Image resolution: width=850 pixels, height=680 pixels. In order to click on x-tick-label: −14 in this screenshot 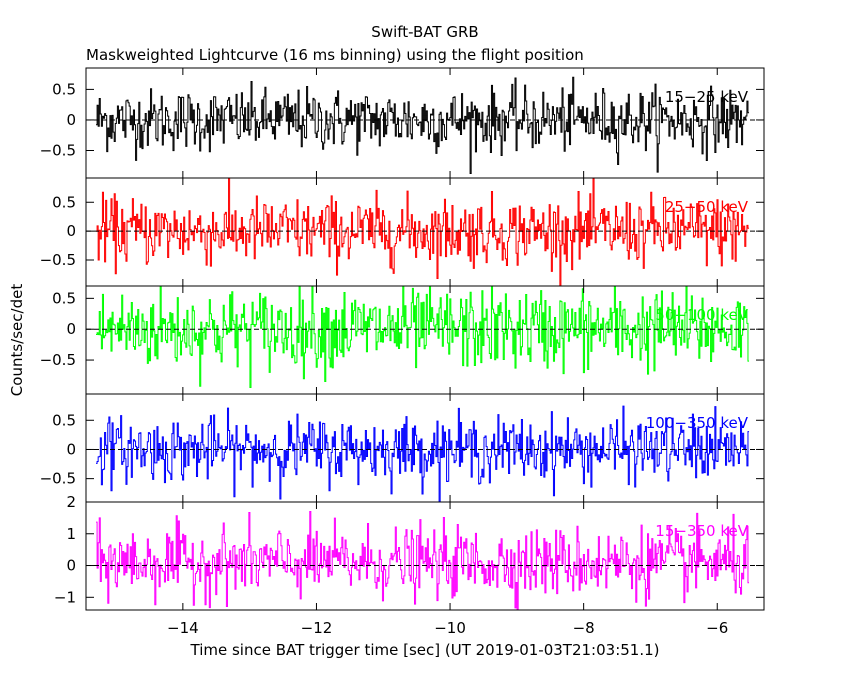, I will do `click(183, 628)`.